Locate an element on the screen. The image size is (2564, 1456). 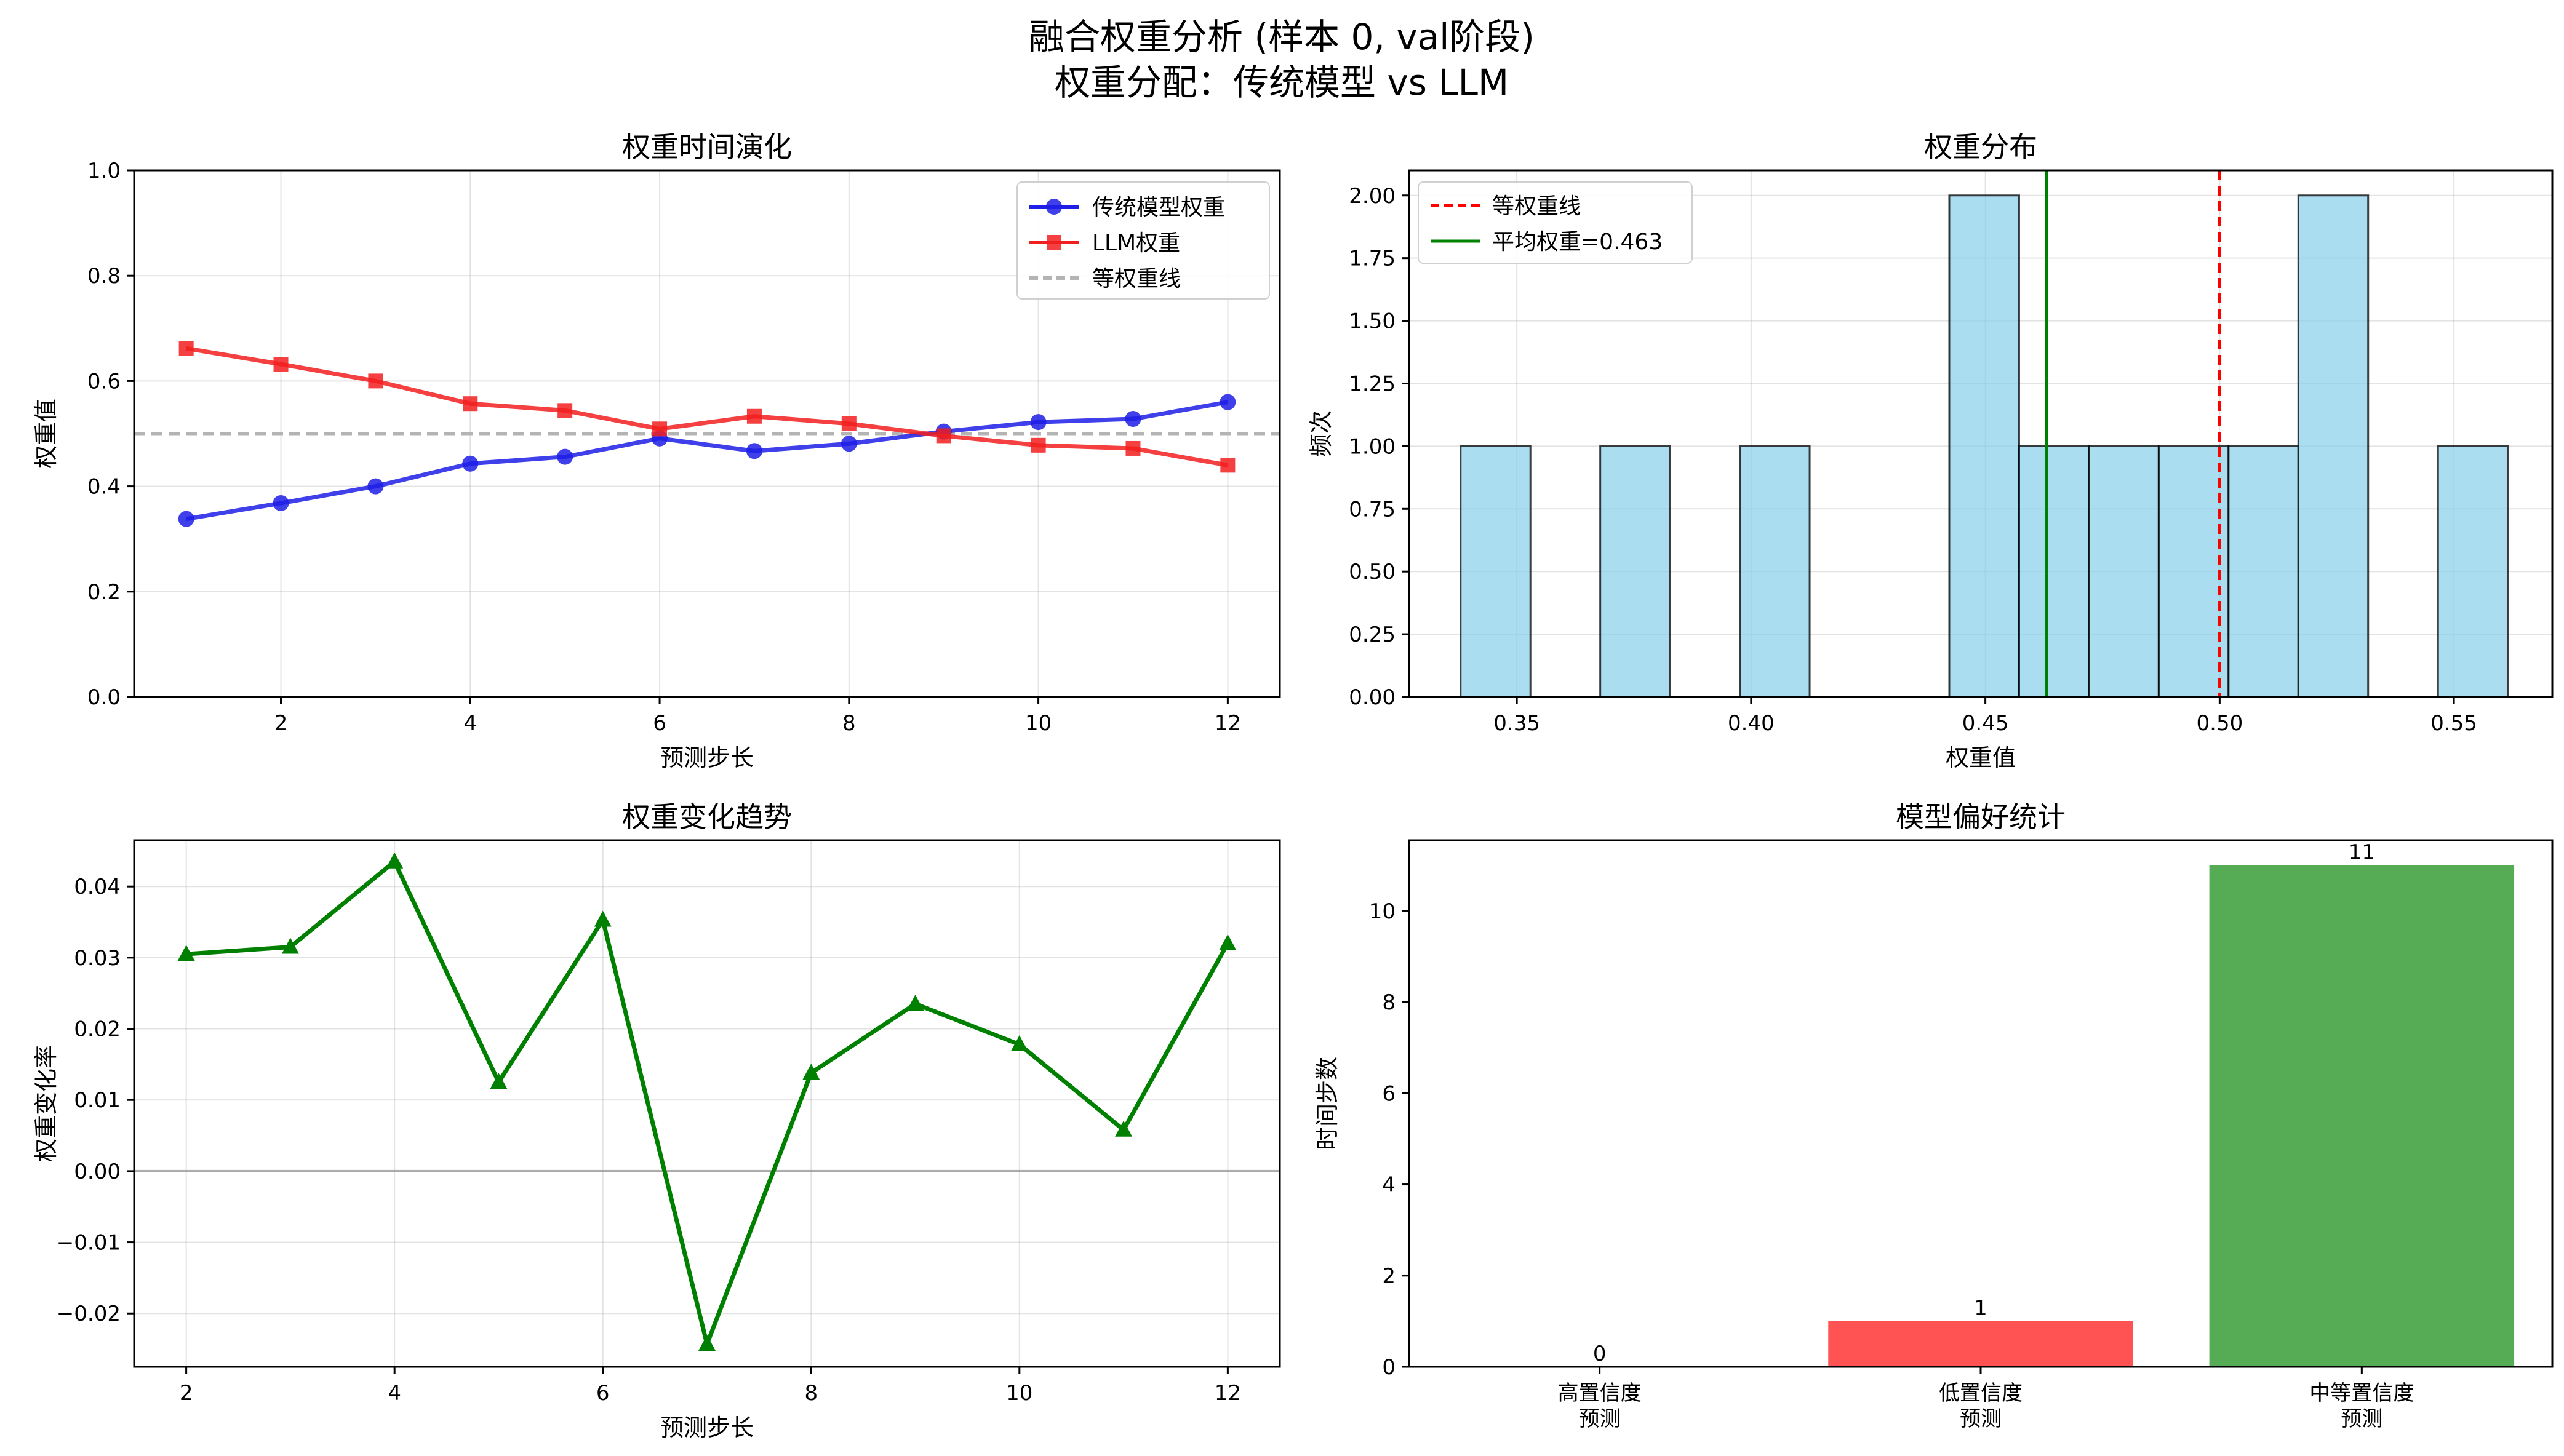
y-tick-label: 0.50 is located at coordinates (1372, 572).